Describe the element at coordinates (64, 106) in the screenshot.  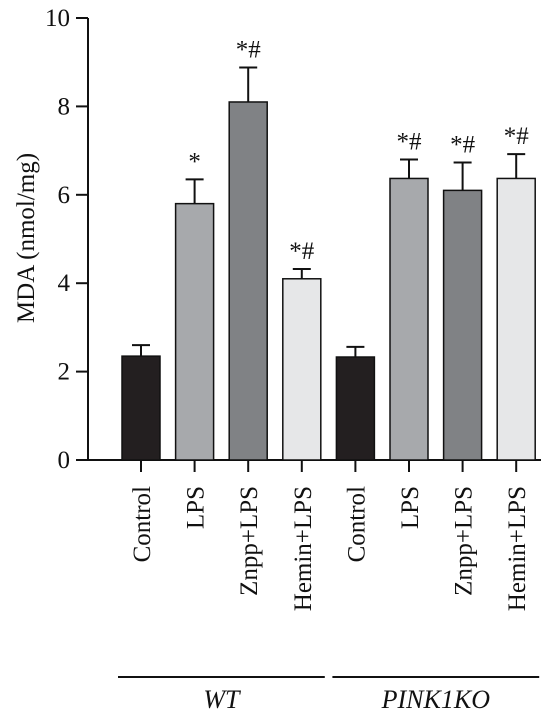
I see `y-tick-label: 8` at that location.